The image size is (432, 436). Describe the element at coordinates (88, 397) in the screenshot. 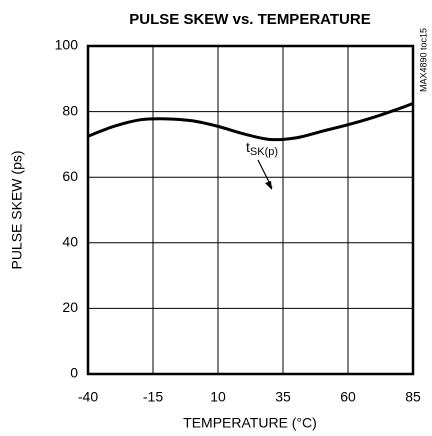

I see `x-tick-label: -40` at that location.